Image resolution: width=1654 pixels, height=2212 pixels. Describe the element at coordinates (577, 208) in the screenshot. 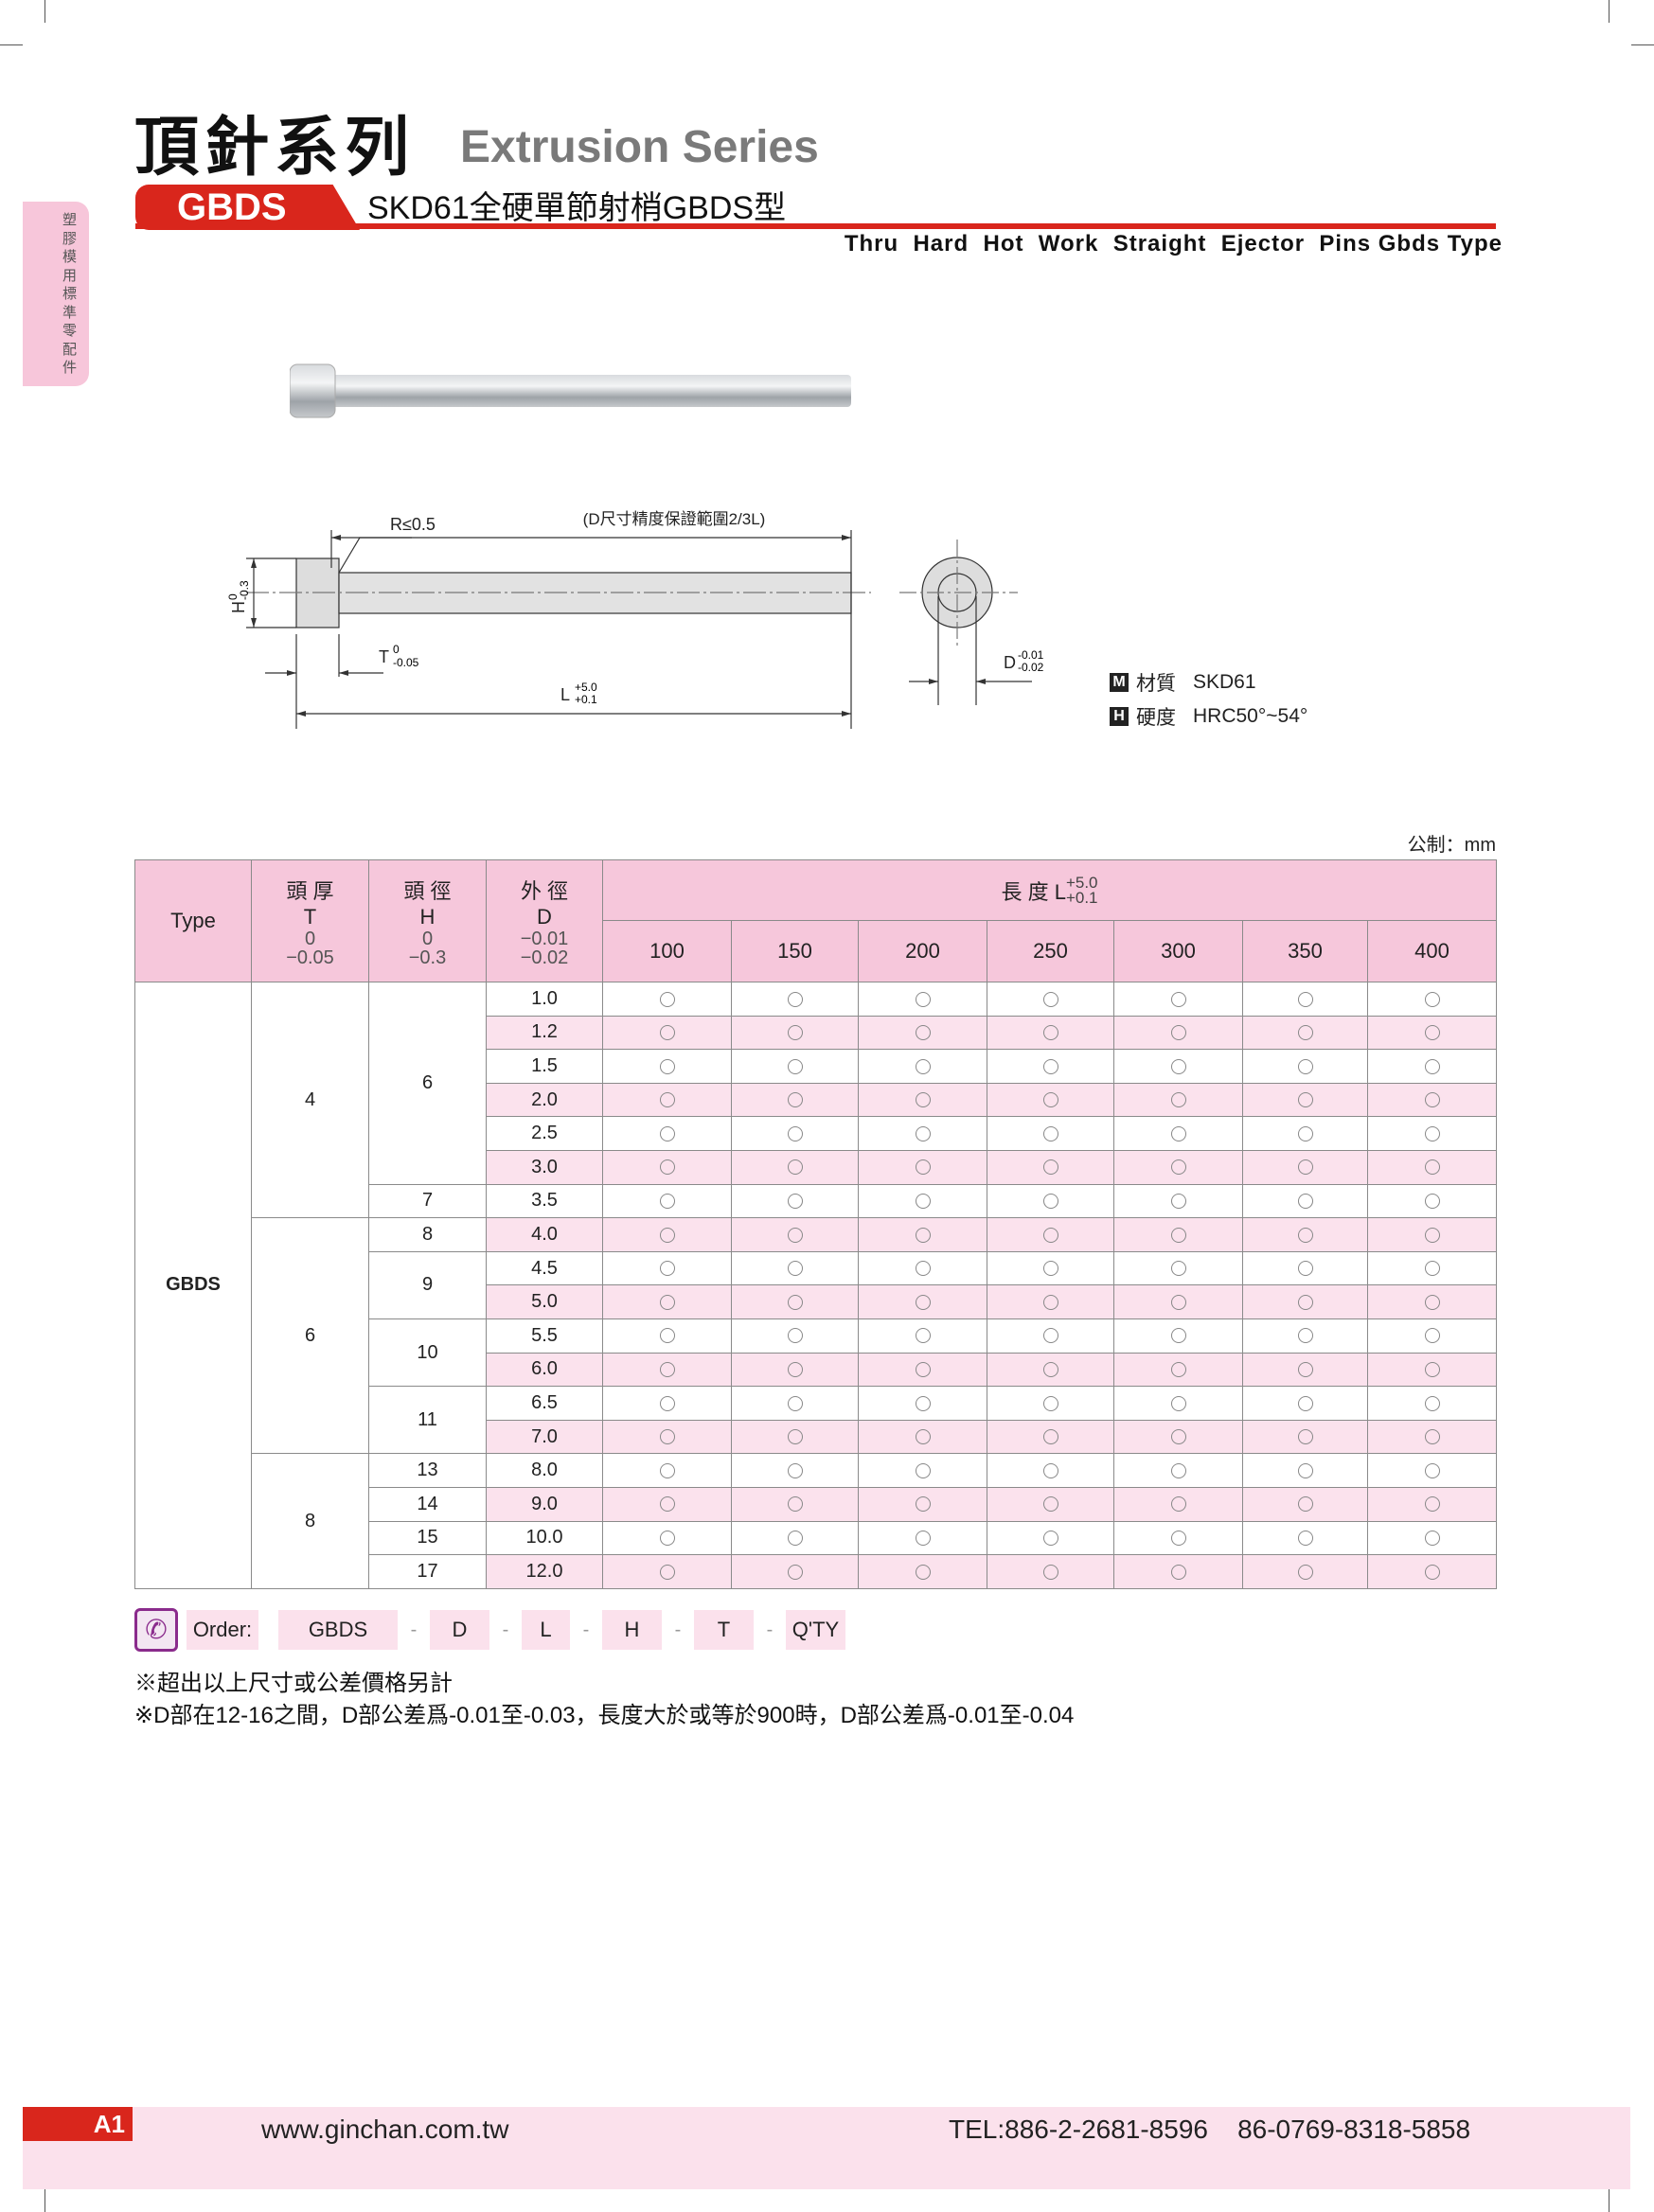

I see `subtitle: SKD61全硬單節射梢GBDS型` at that location.